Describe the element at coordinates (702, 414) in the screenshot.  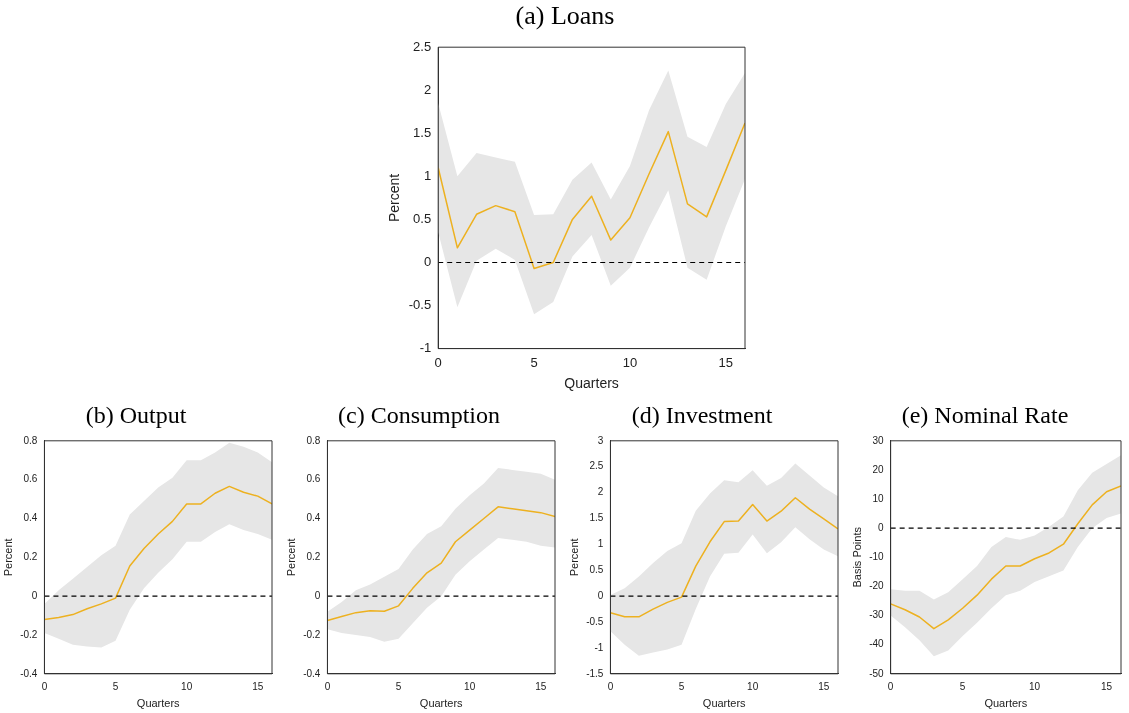
I see `chart-title: (d) Investment` at that location.